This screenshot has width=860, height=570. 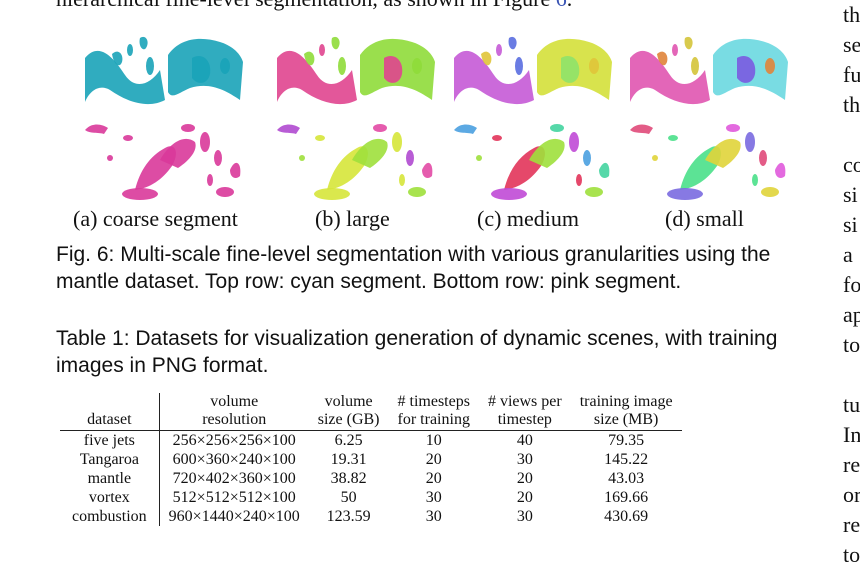 I want to click on header-timesteps: # timesteps for training, so click(x=433, y=412).